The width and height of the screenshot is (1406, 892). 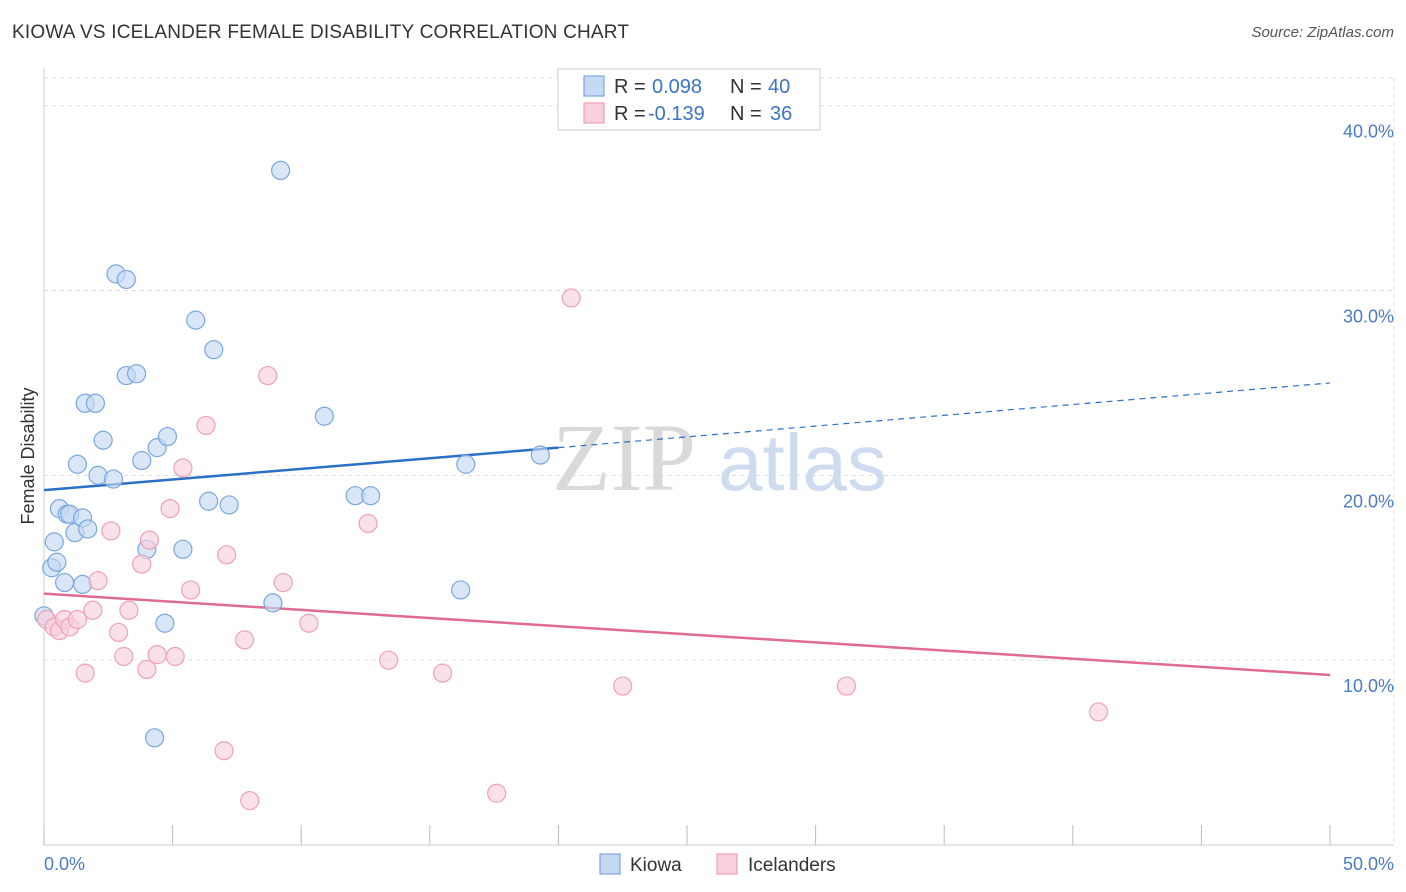 I want to click on legend-swatch-kiowa, so click(x=610, y=864).